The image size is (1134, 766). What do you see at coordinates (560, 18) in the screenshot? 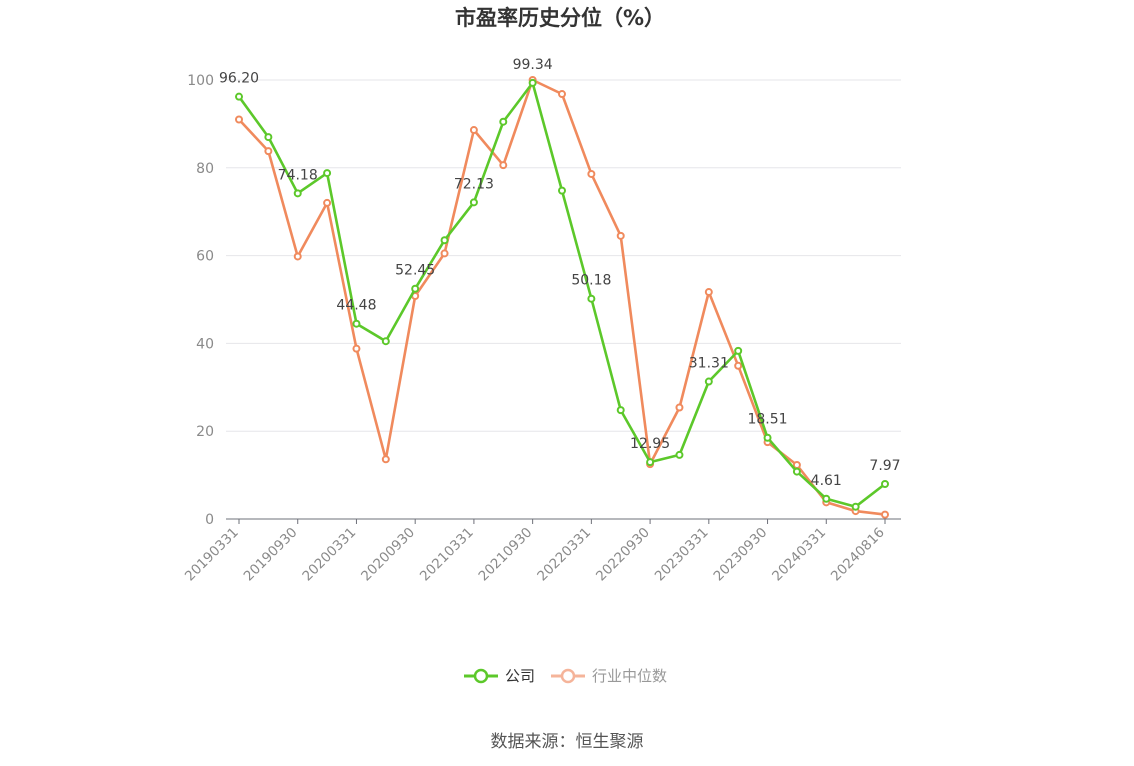
I see `chart-title: 市盈率历史分位（%）` at bounding box center [560, 18].